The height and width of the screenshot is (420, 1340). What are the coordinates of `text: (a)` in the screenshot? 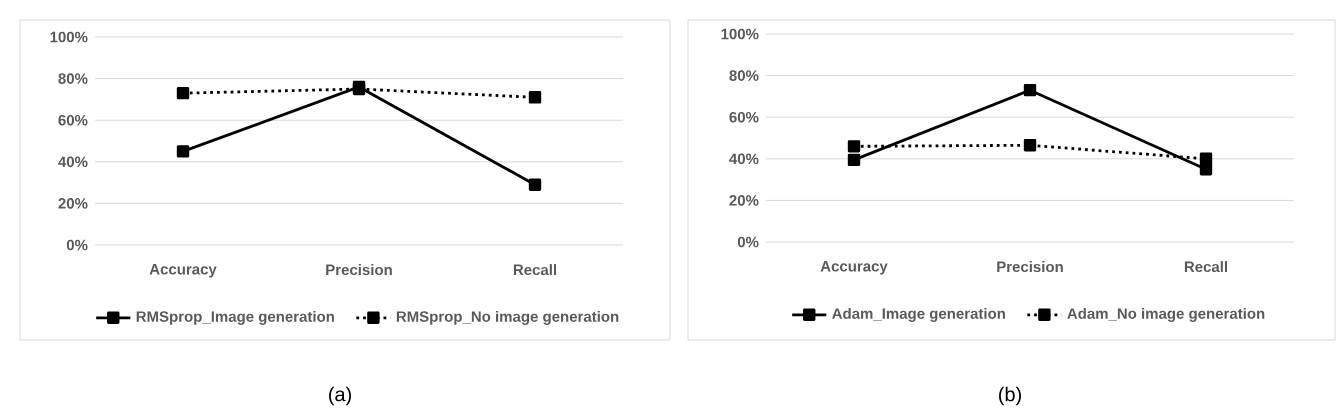 It's located at (340, 396).